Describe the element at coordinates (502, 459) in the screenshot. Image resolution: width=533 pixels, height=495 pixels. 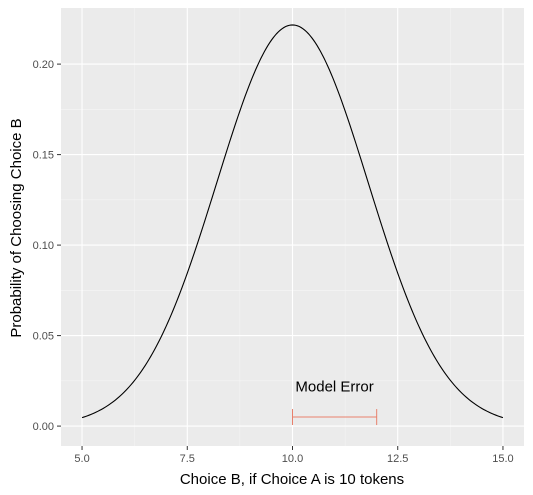
I see `x-tick-label: 15.0` at that location.